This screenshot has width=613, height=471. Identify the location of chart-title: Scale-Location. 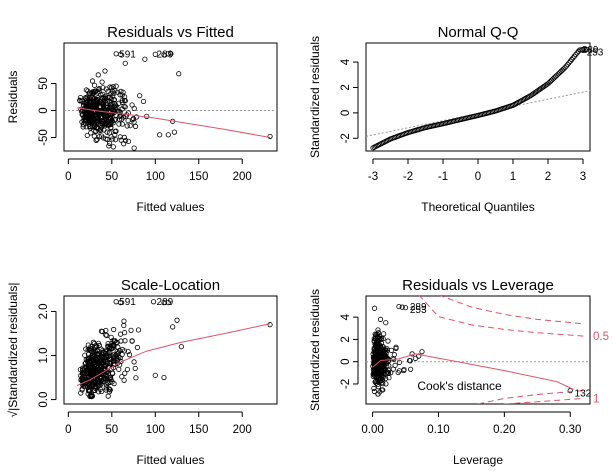
(170, 285).